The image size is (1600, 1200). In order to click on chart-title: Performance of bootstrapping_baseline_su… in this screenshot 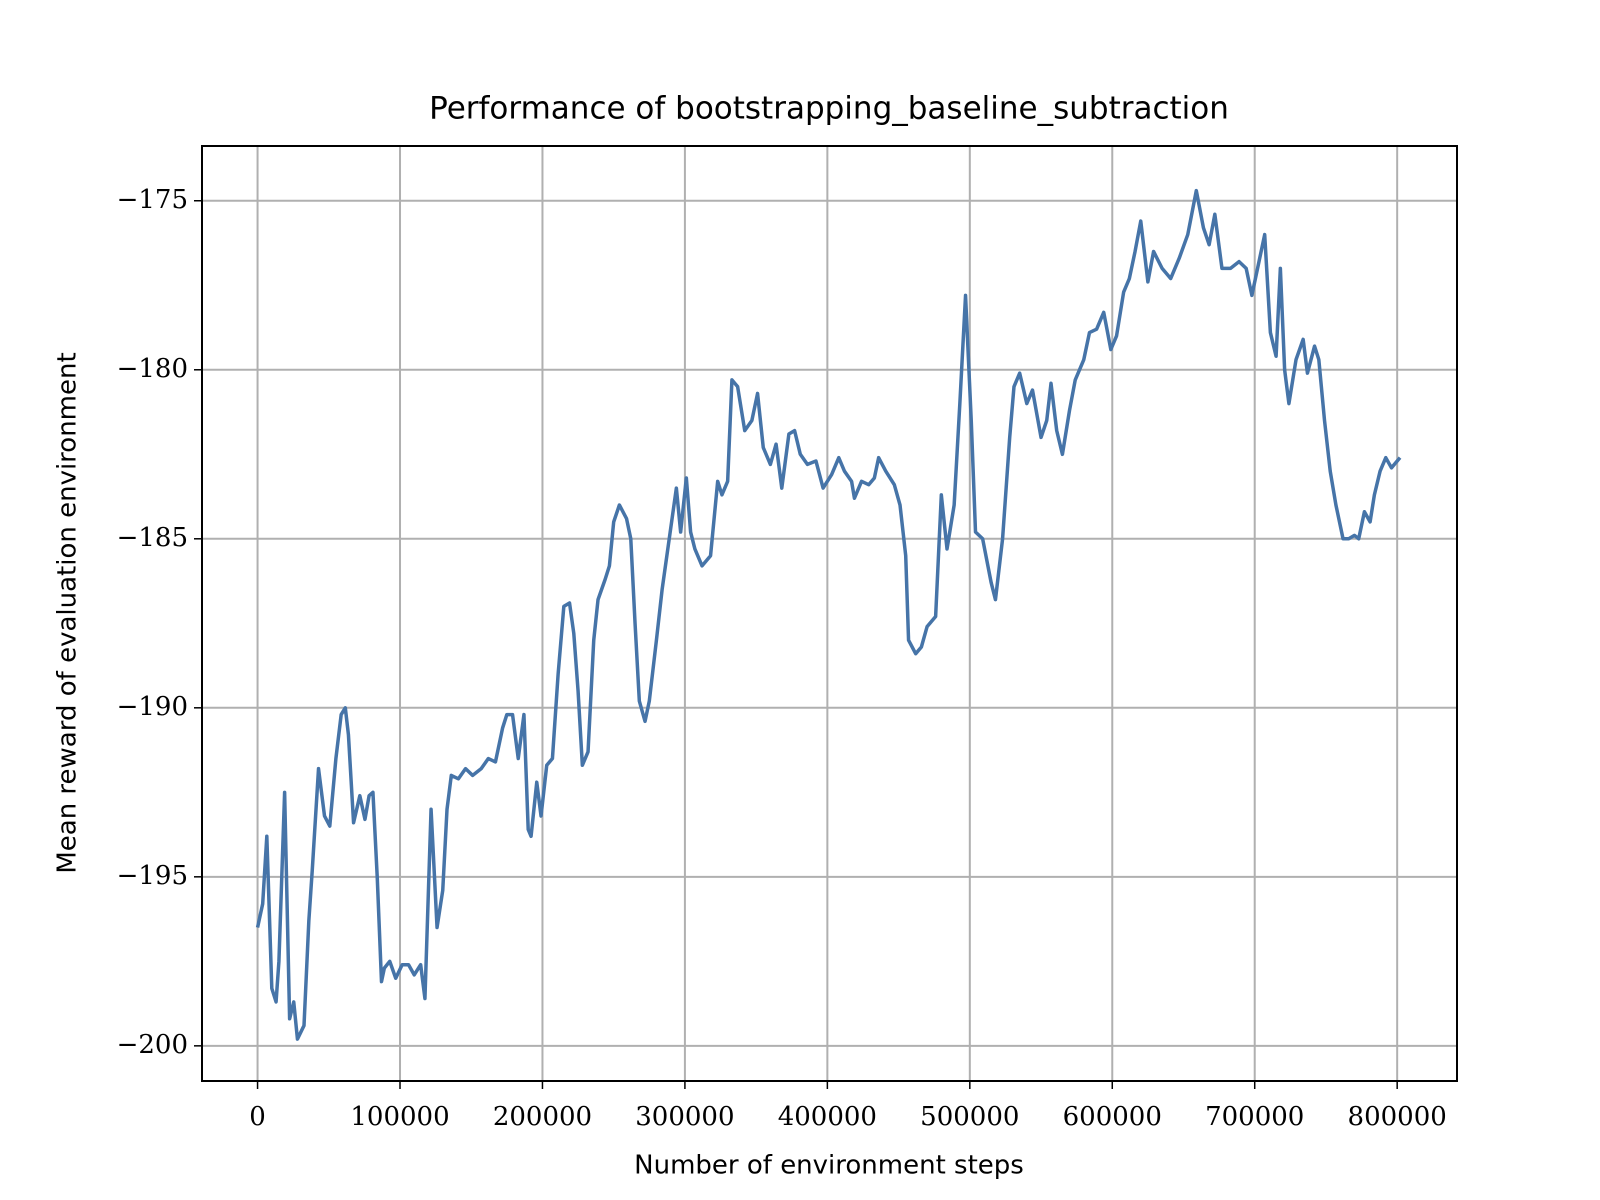, I will do `click(829, 109)`.